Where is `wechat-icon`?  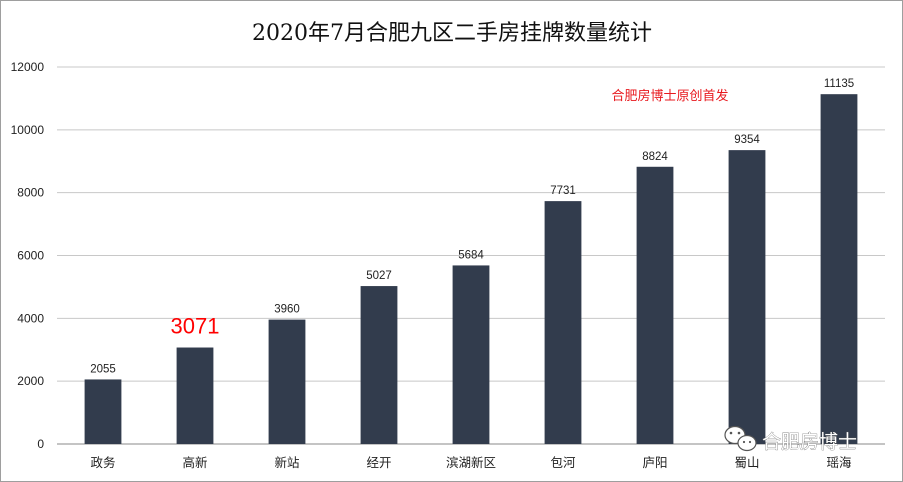 wechat-icon is located at coordinates (740, 438).